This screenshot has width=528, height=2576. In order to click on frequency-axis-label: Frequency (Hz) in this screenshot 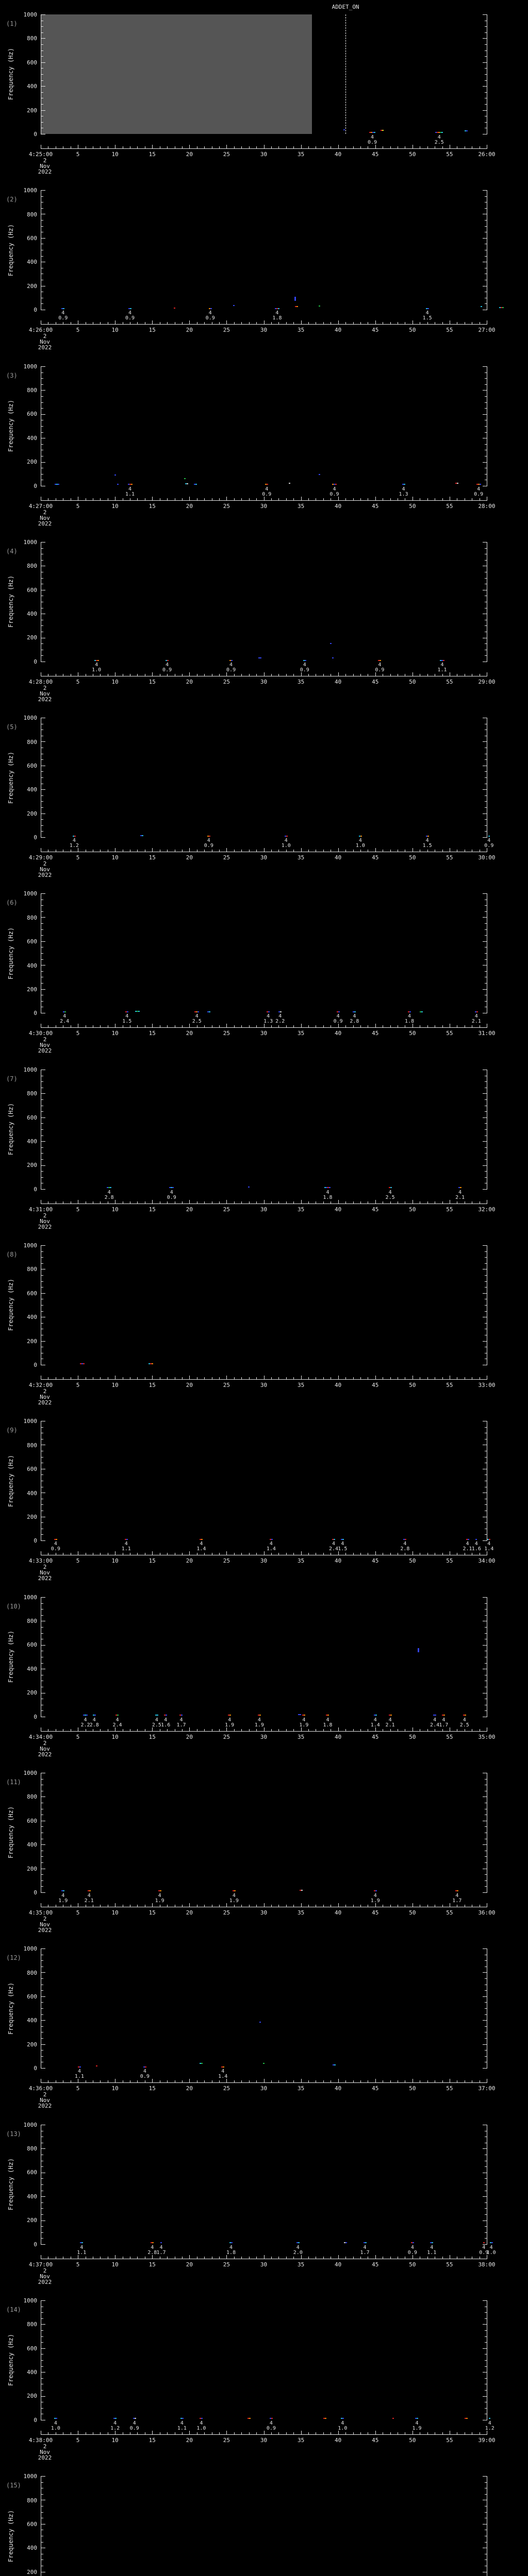, I will do `click(10, 1657)`.